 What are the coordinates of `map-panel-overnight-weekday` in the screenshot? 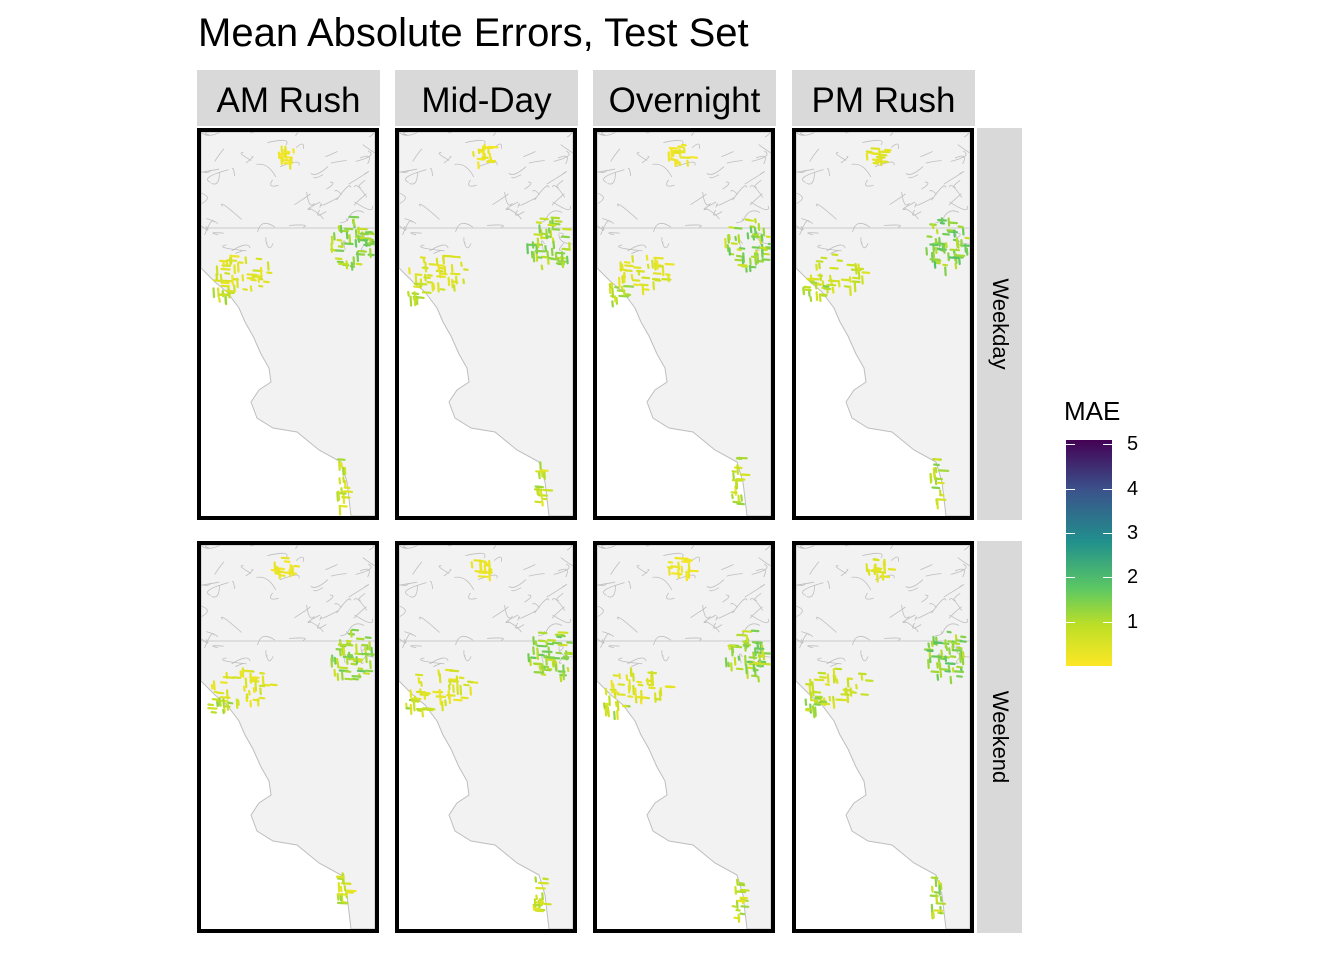 It's located at (684, 324).